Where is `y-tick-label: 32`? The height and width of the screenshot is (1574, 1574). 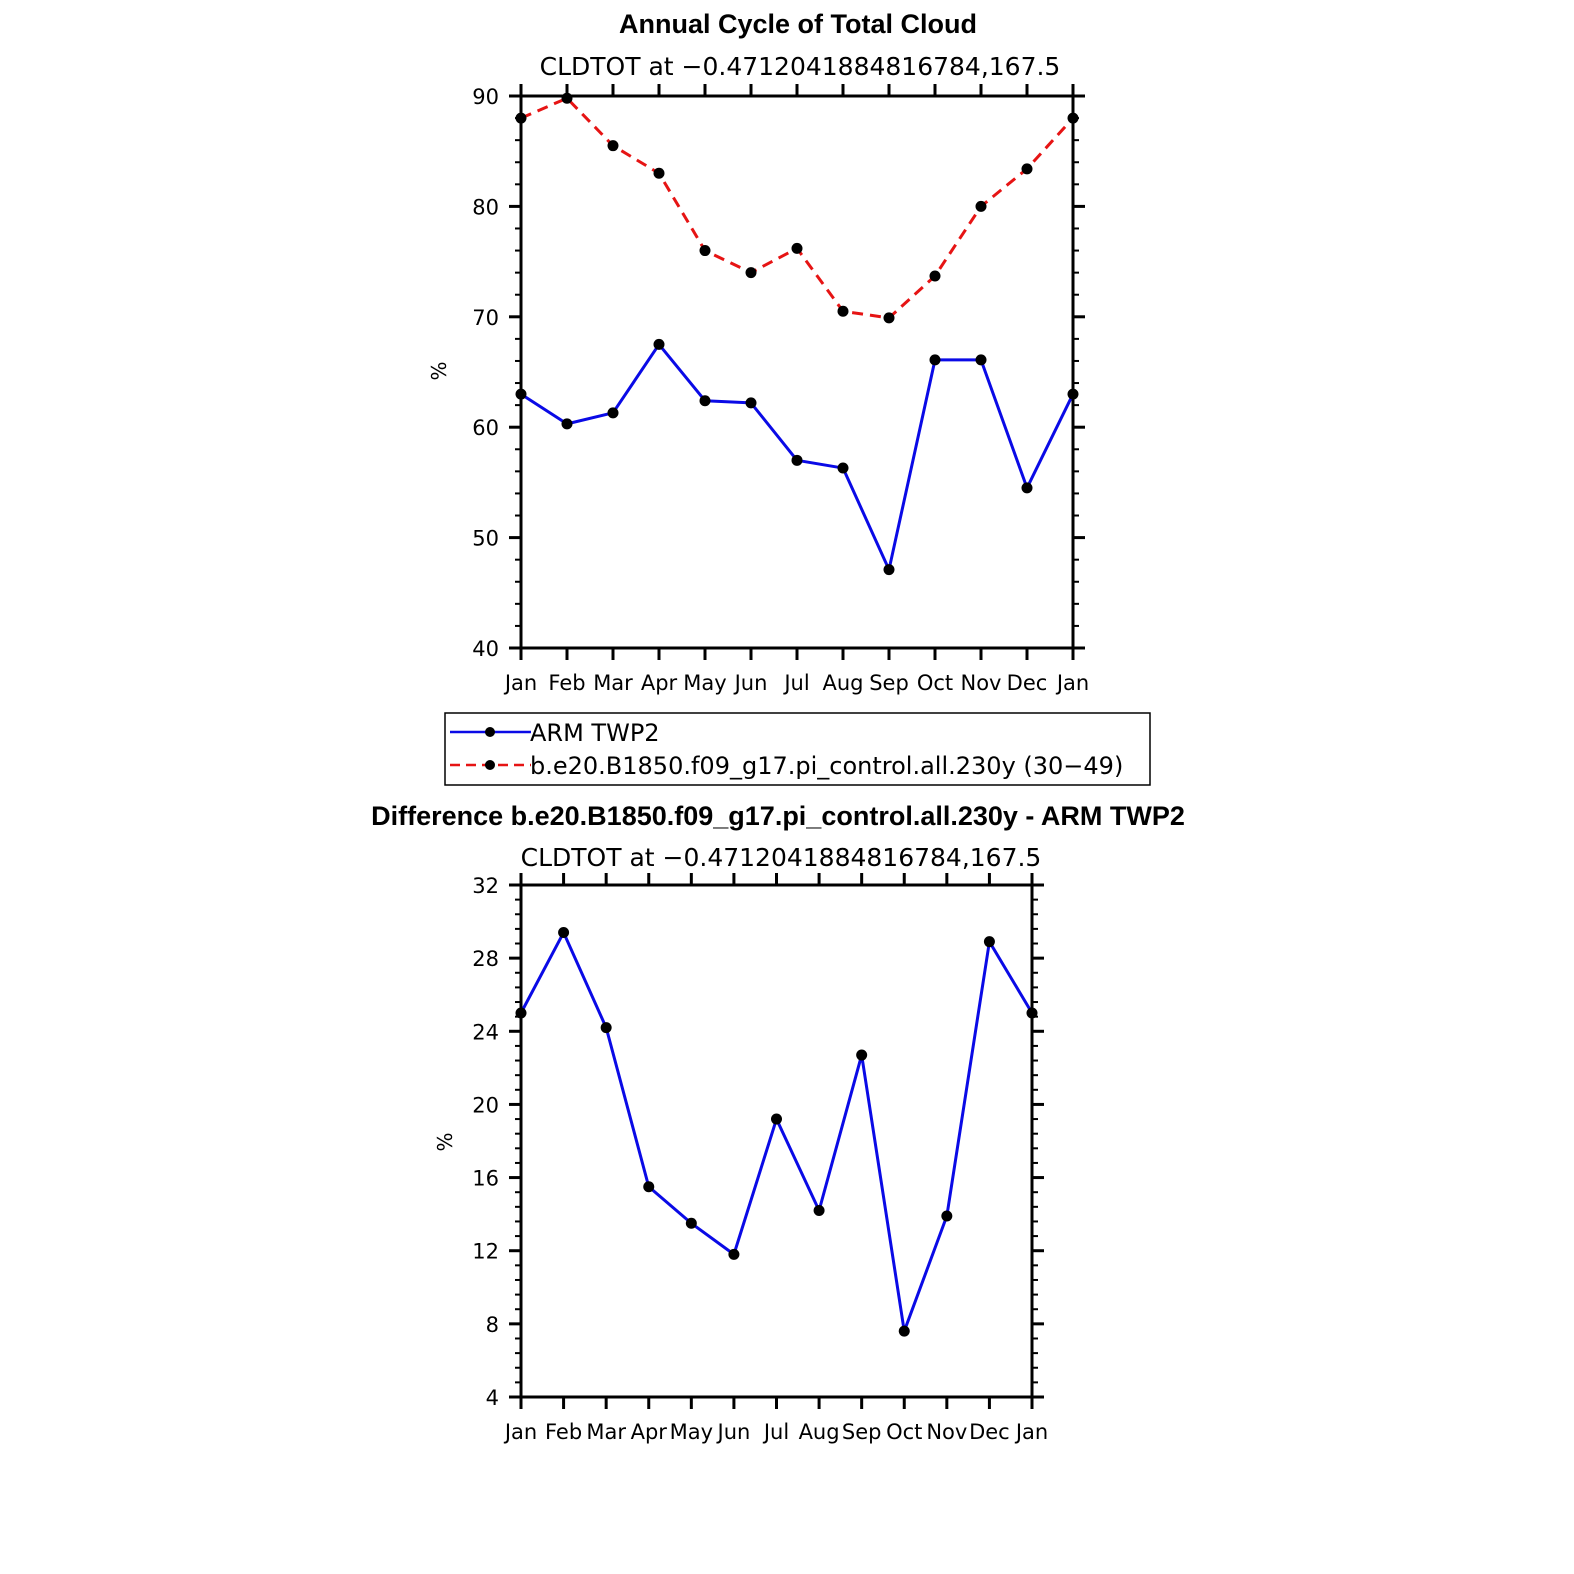 y-tick-label: 32 is located at coordinates (485, 886).